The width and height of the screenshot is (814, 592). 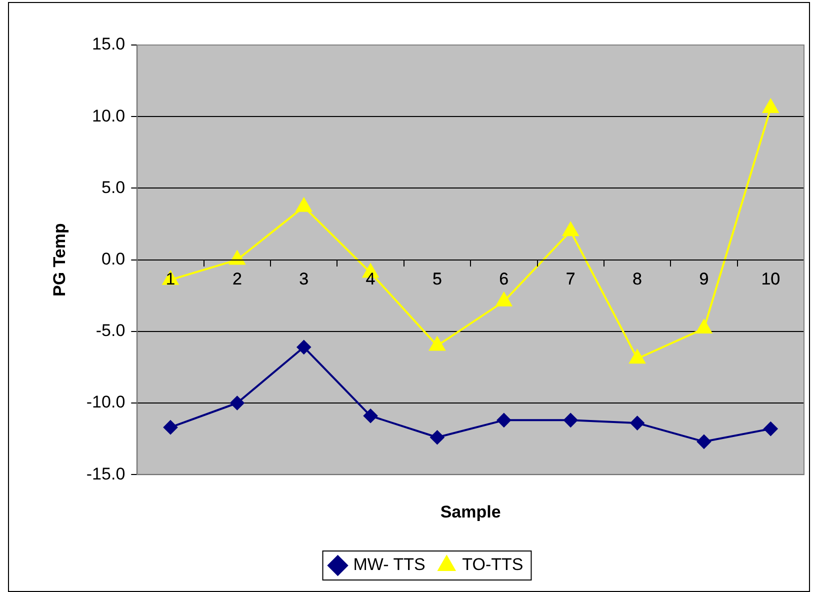 What do you see at coordinates (470, 512) in the screenshot?
I see `x-axis-title: Sample` at bounding box center [470, 512].